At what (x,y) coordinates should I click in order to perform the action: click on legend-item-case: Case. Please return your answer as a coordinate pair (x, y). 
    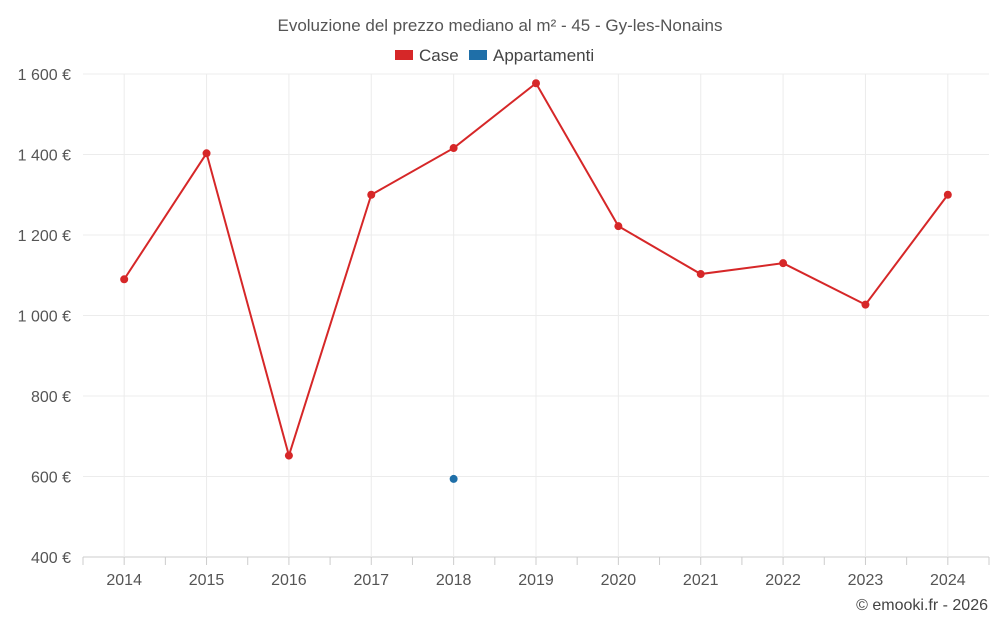
    Looking at the image, I should click on (427, 55).